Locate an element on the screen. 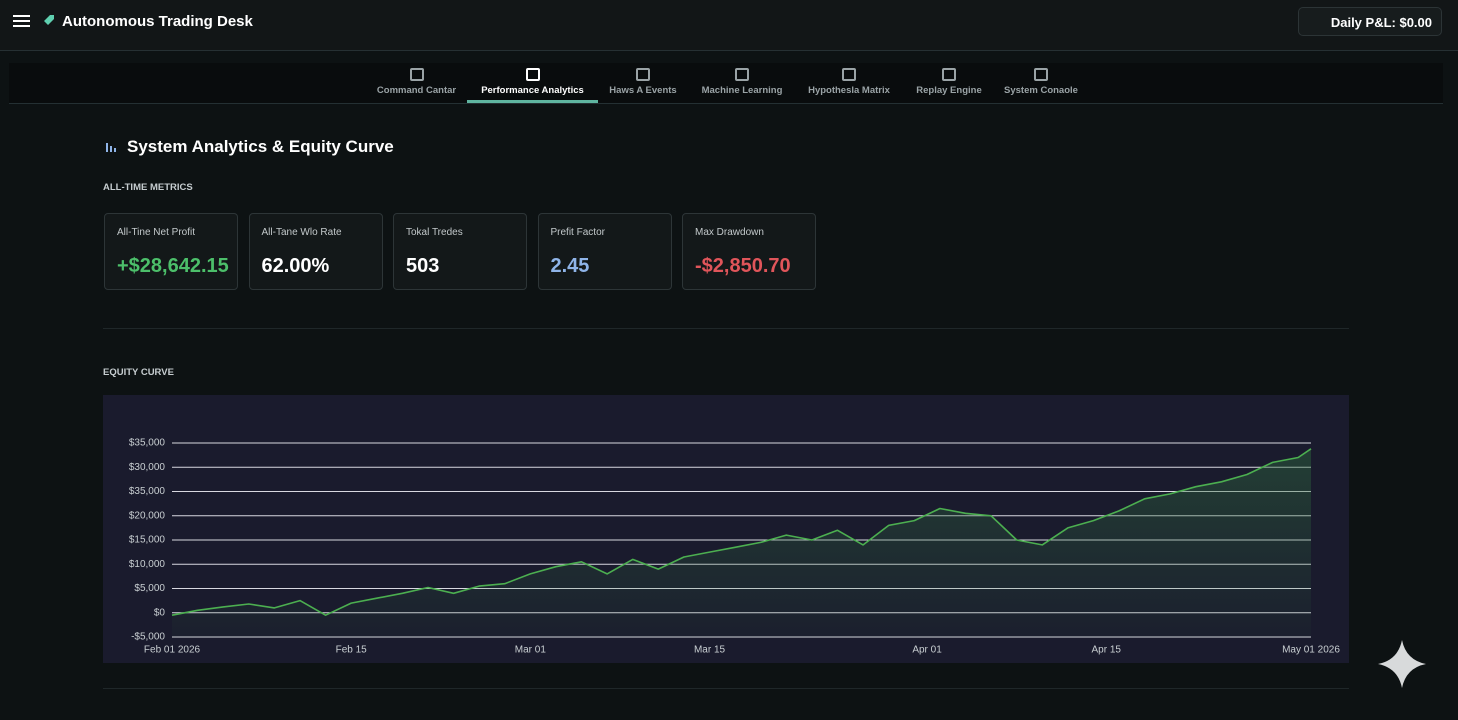 The height and width of the screenshot is (720, 1458). brand-title: Autonomous Trading Desk is located at coordinates (157, 21).